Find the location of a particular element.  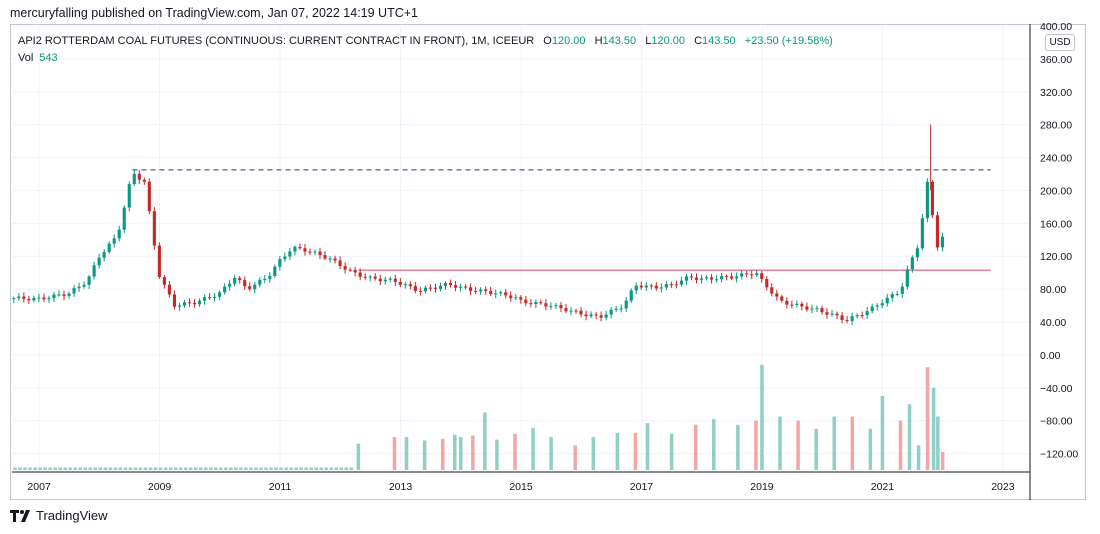

high-value: 143.50 is located at coordinates (619, 41).